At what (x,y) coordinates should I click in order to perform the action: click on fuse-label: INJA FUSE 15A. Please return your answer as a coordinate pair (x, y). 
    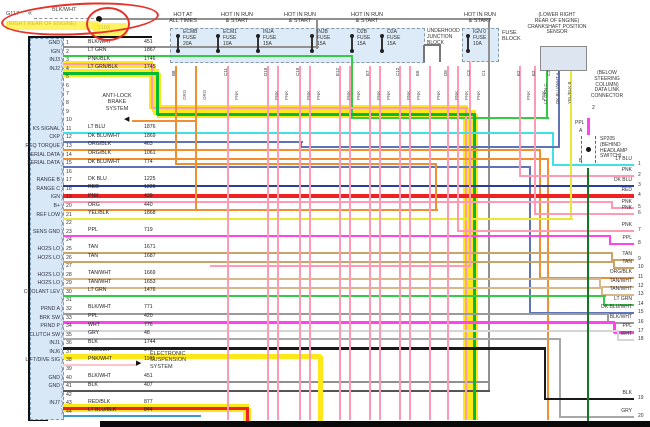
    Looking at the image, I should click on (270, 38).